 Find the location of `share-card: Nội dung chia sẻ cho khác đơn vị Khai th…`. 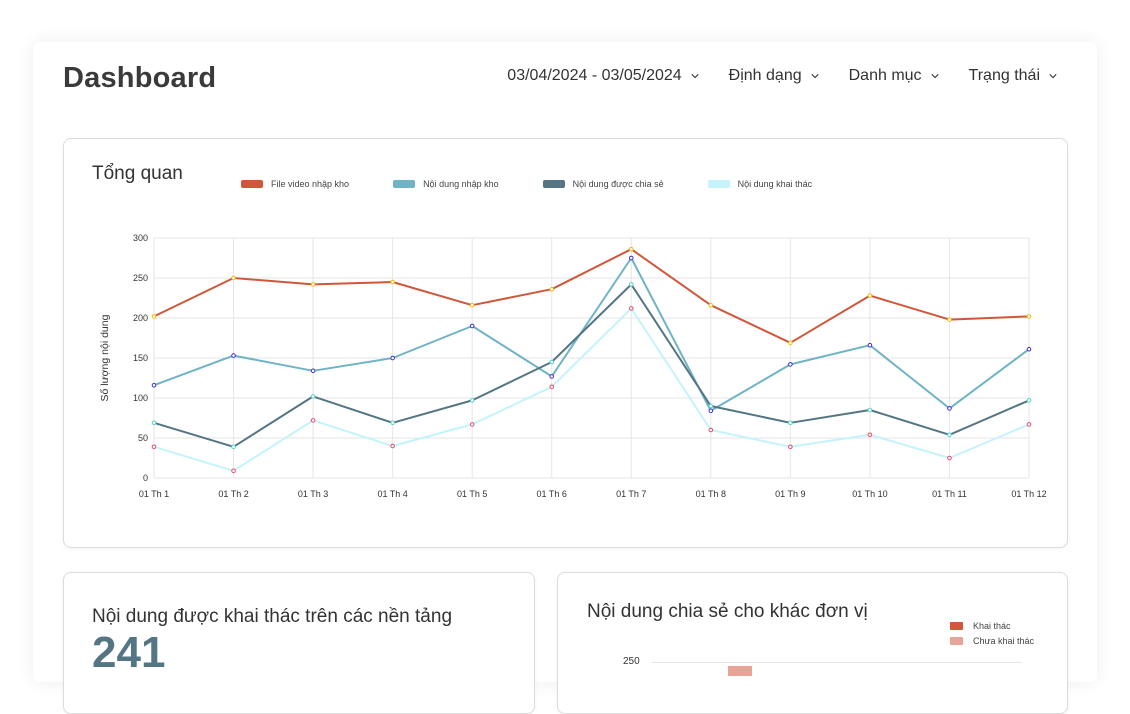

share-card: Nội dung chia sẻ cho khác đơn vị Khai th… is located at coordinates (812, 643).